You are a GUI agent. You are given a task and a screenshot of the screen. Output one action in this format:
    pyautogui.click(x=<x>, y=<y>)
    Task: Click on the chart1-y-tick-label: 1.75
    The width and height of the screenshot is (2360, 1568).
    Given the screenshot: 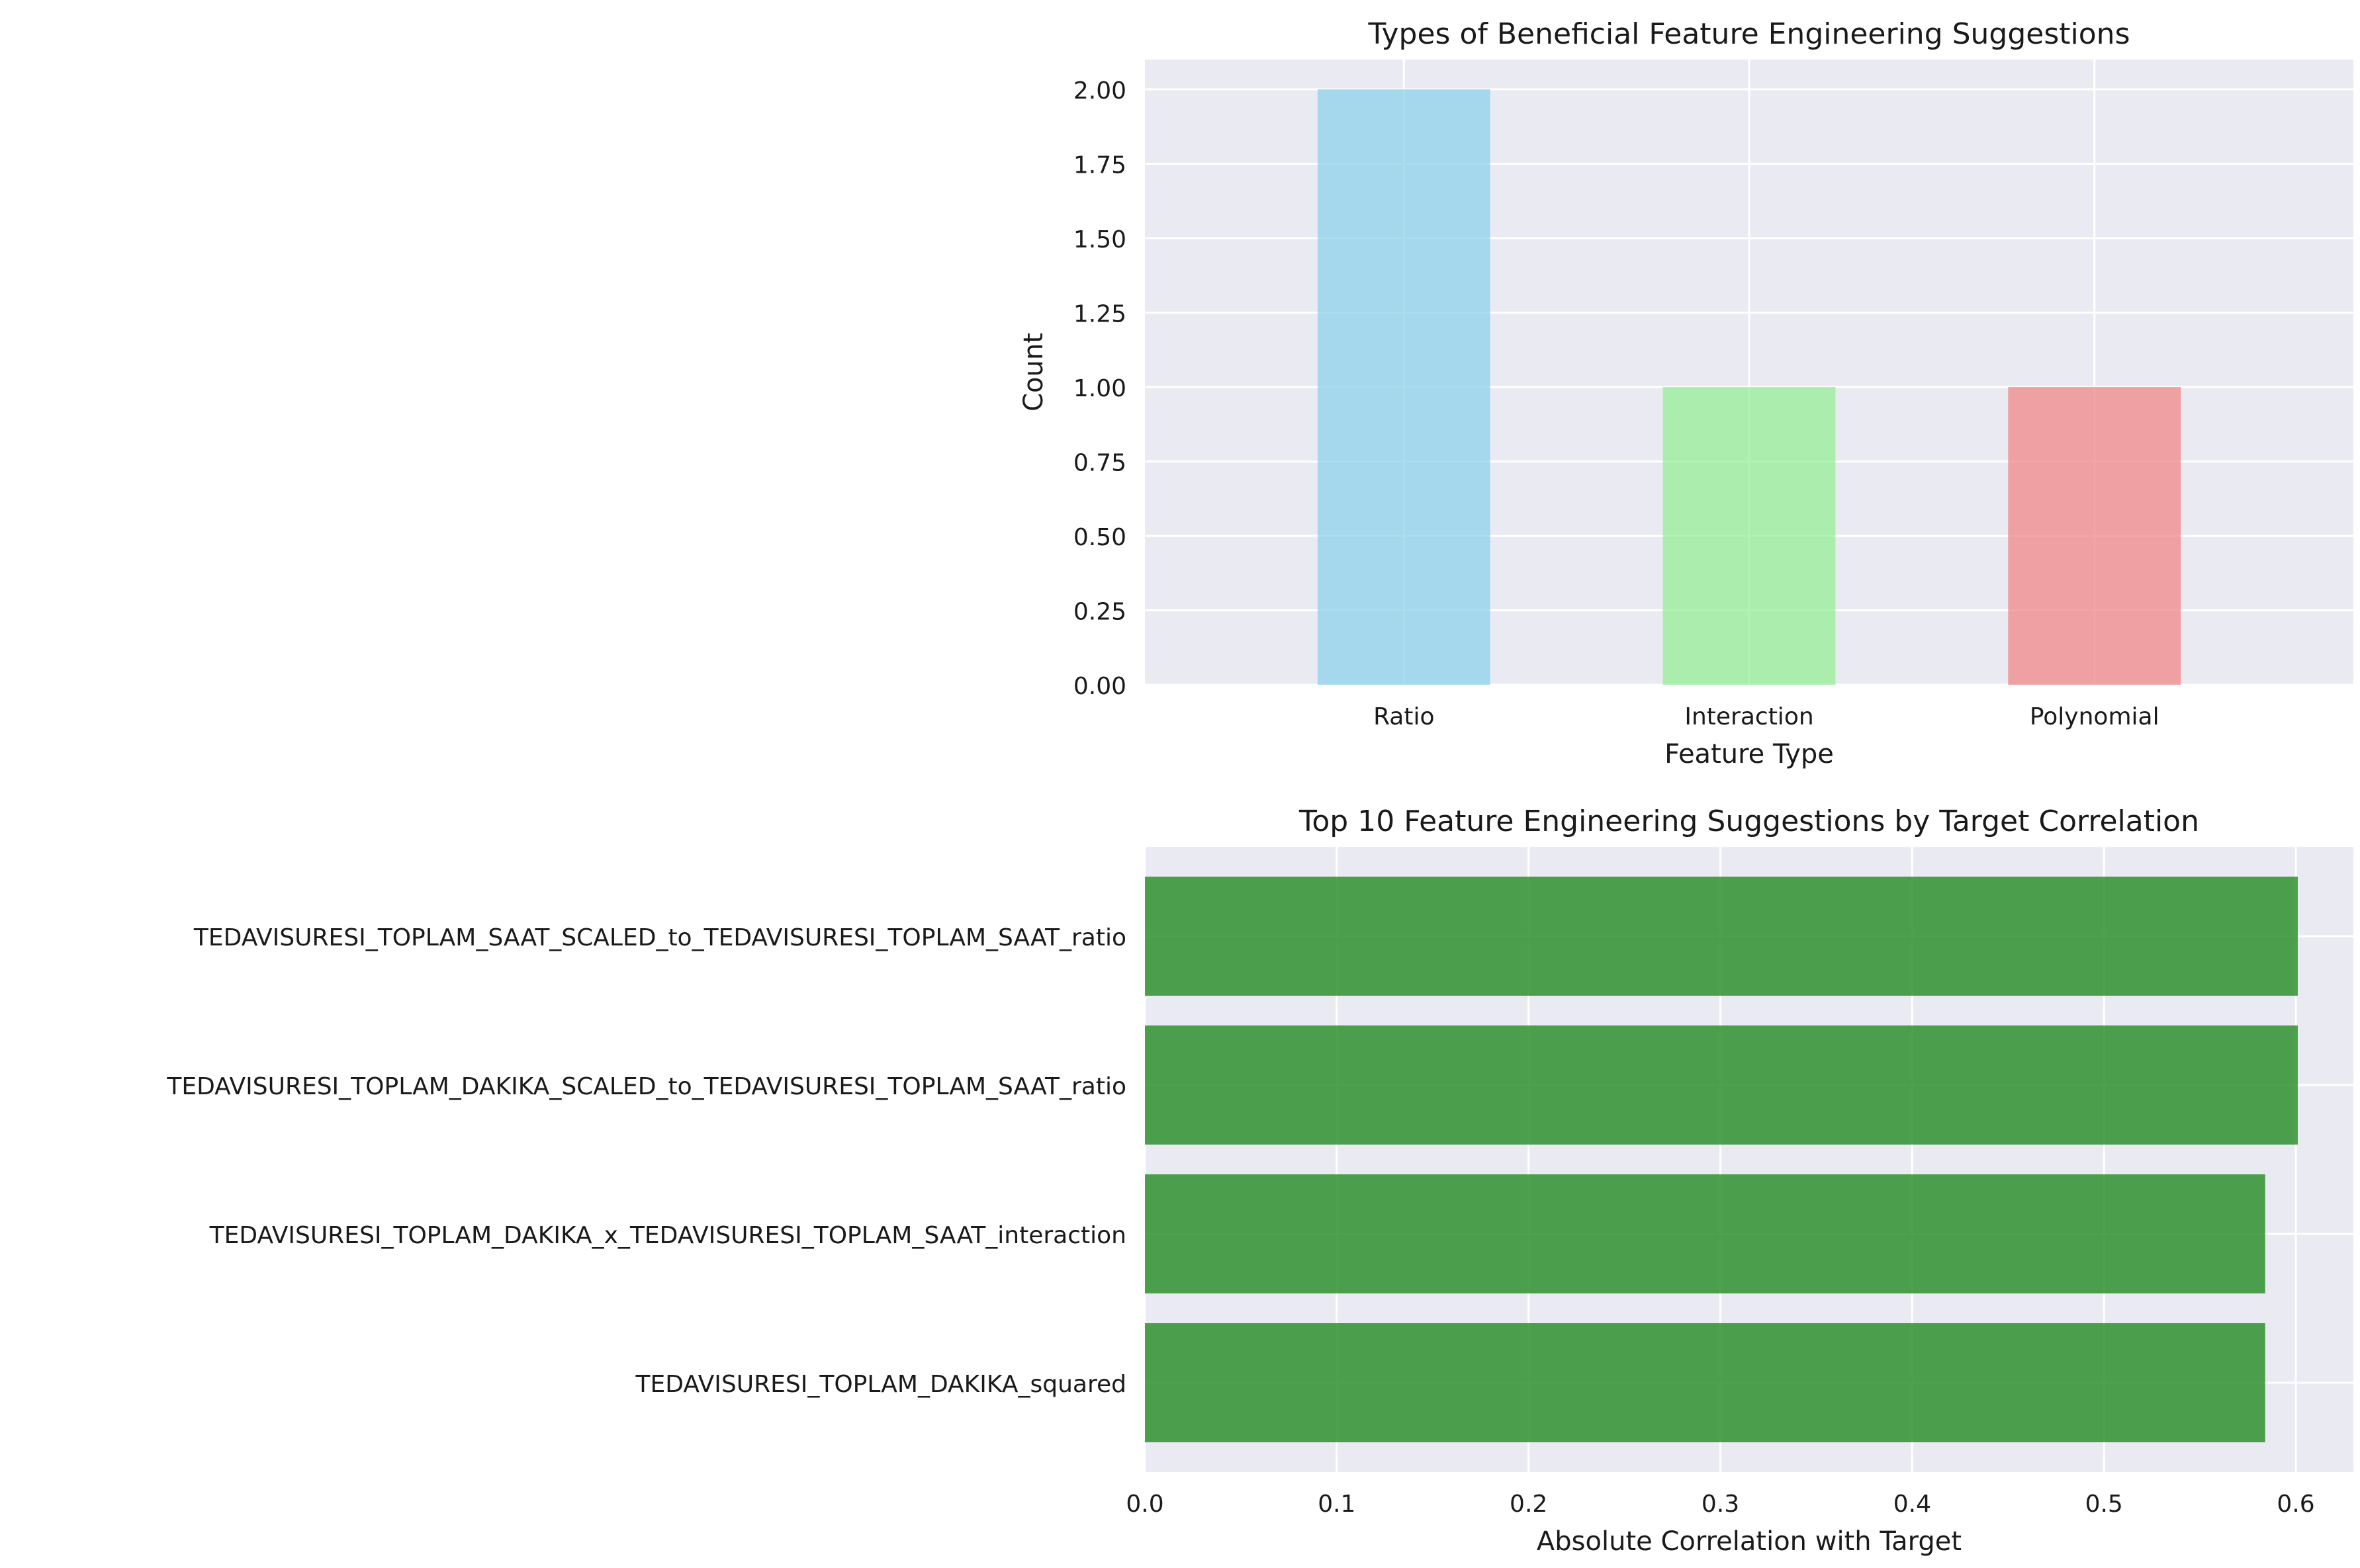 What is the action you would take?
    pyautogui.click(x=1099, y=166)
    